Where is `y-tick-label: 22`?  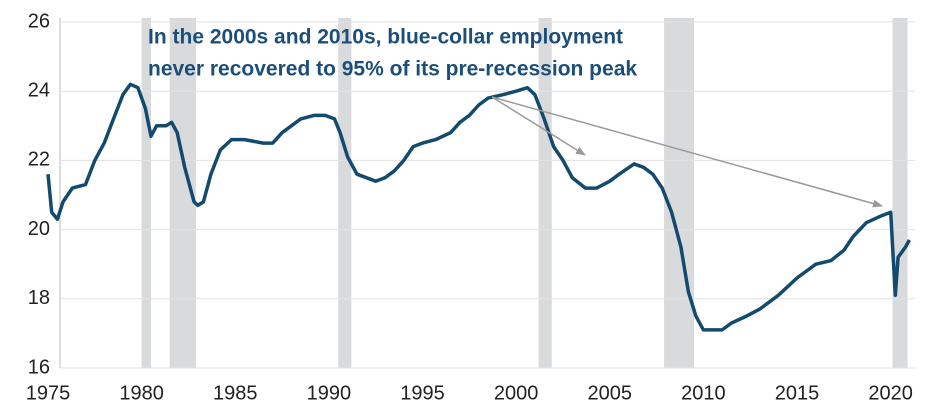 y-tick-label: 22 is located at coordinates (39, 160).